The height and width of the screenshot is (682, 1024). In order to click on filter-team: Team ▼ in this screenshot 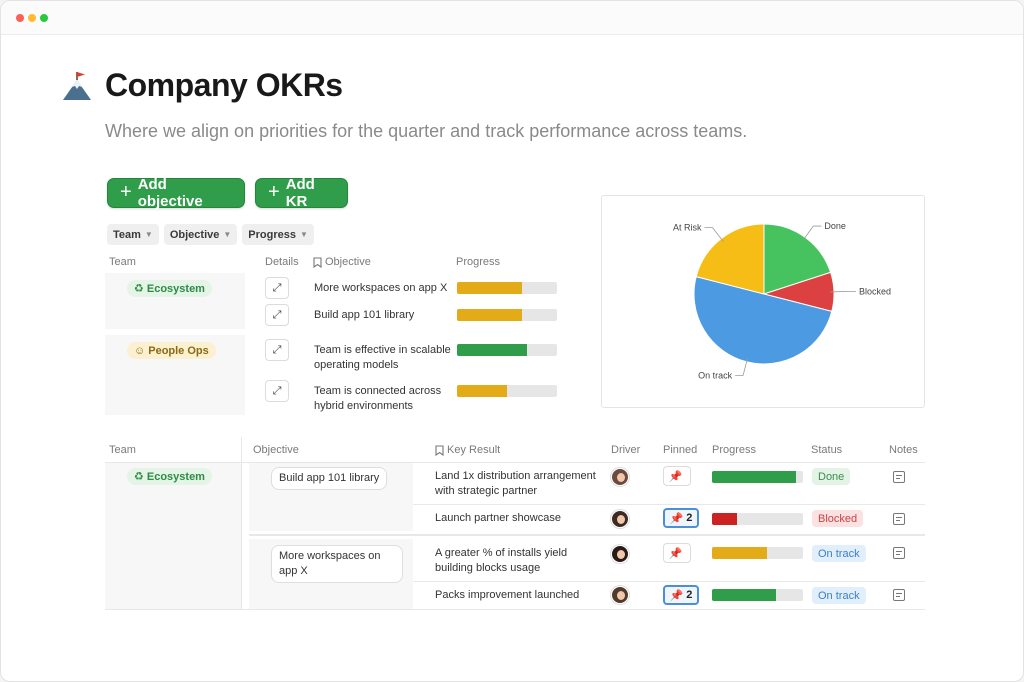, I will do `click(133, 234)`.